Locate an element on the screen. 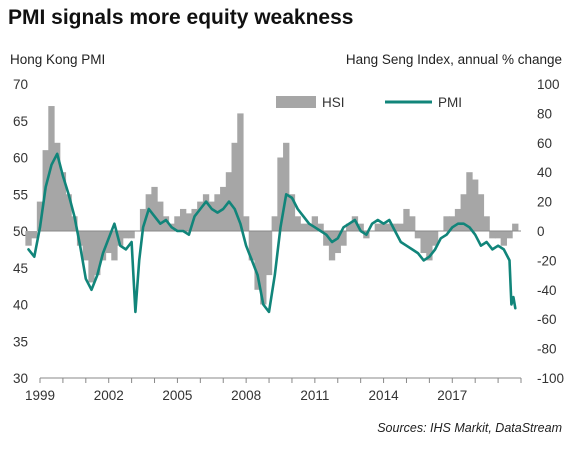 The image size is (576, 454). x-tick-label: 2011 is located at coordinates (314, 395).